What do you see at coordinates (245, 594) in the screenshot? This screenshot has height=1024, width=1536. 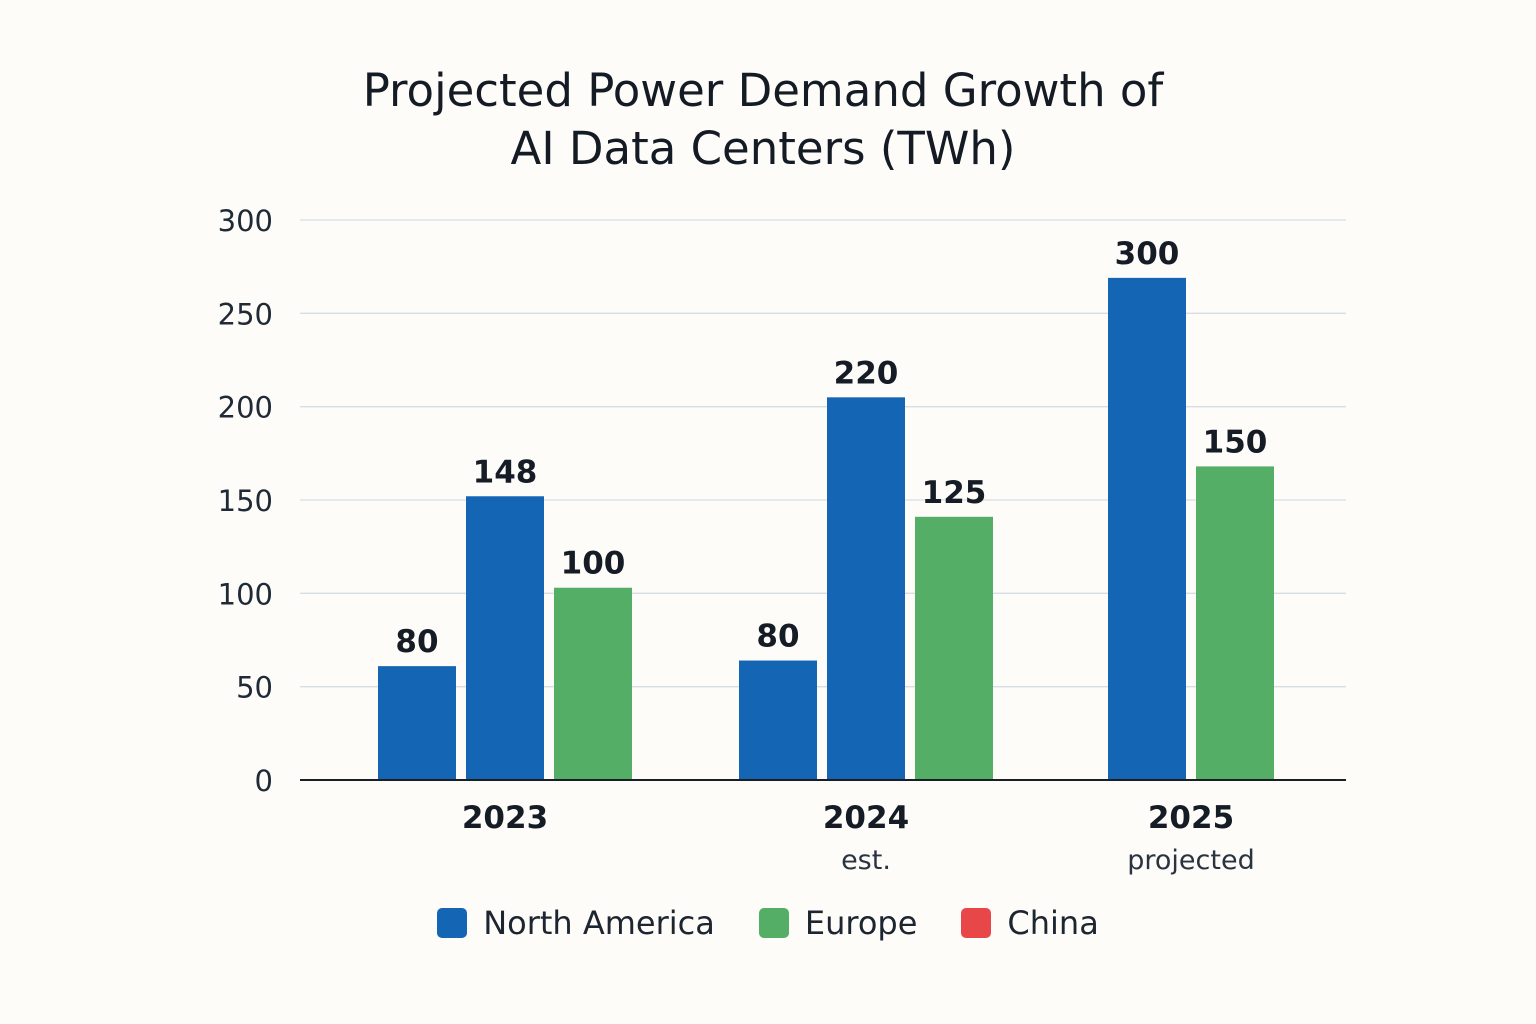 I see `y-tick-label: 100` at bounding box center [245, 594].